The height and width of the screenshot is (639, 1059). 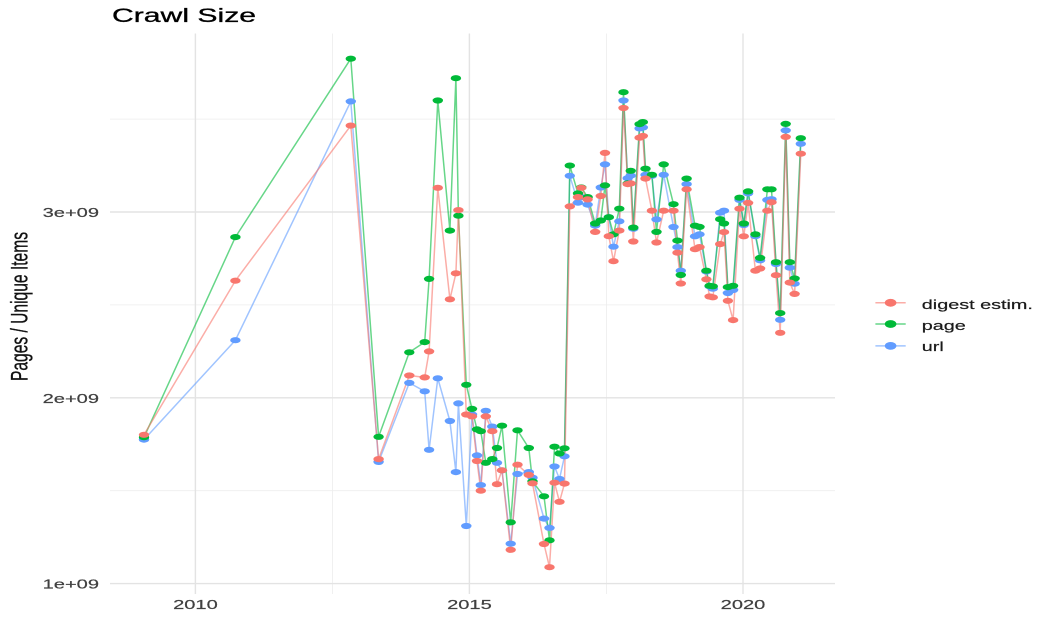 What do you see at coordinates (71, 398) in the screenshot?
I see `svg-text: 2e+09` at bounding box center [71, 398].